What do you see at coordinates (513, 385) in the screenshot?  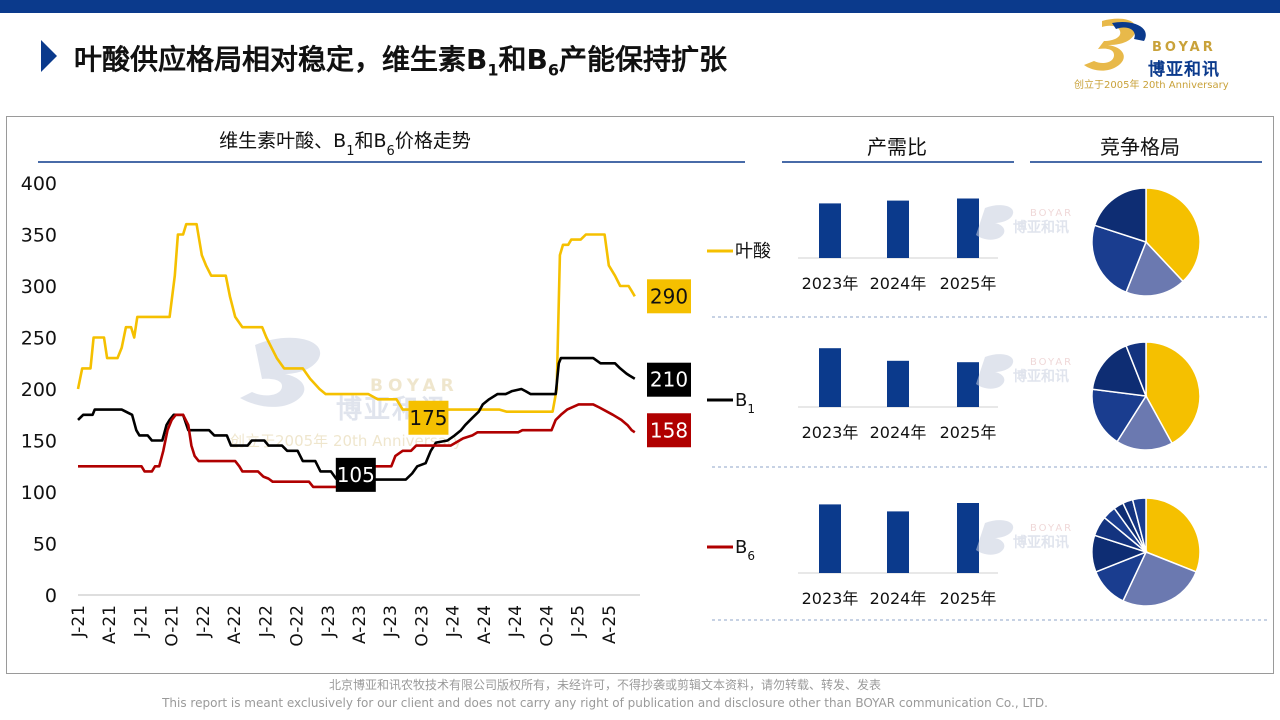 I see `line-labels-group: 290 210 158 105 175` at bounding box center [513, 385].